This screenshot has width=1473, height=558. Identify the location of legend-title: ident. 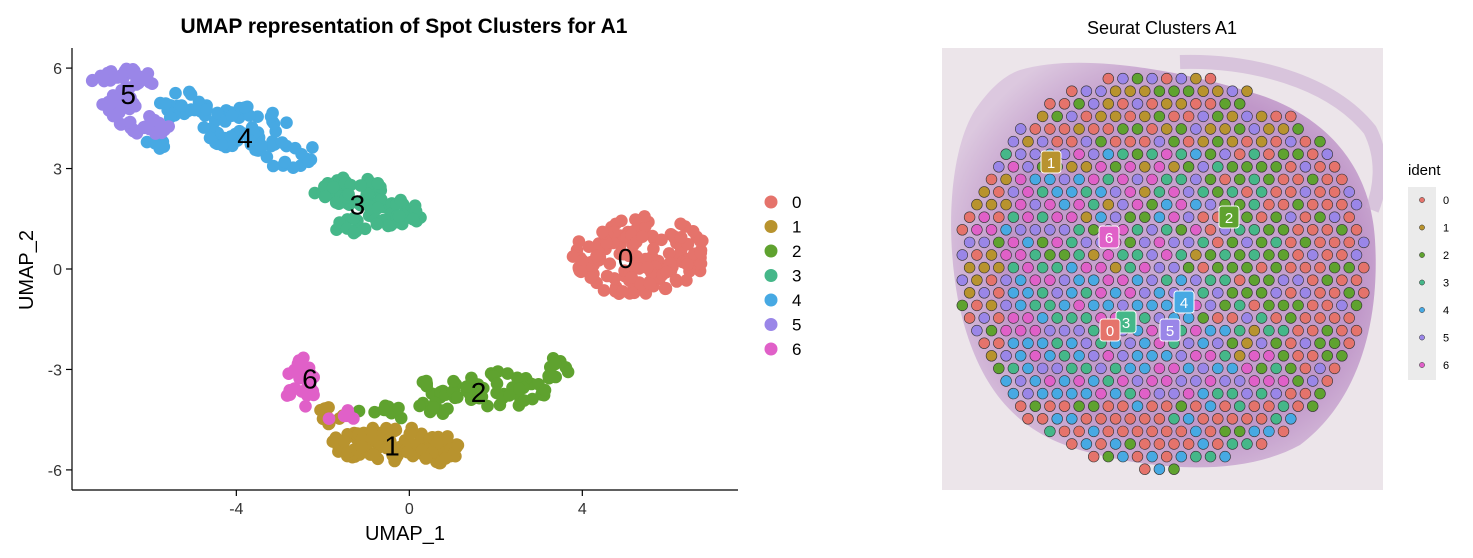
(1424, 170).